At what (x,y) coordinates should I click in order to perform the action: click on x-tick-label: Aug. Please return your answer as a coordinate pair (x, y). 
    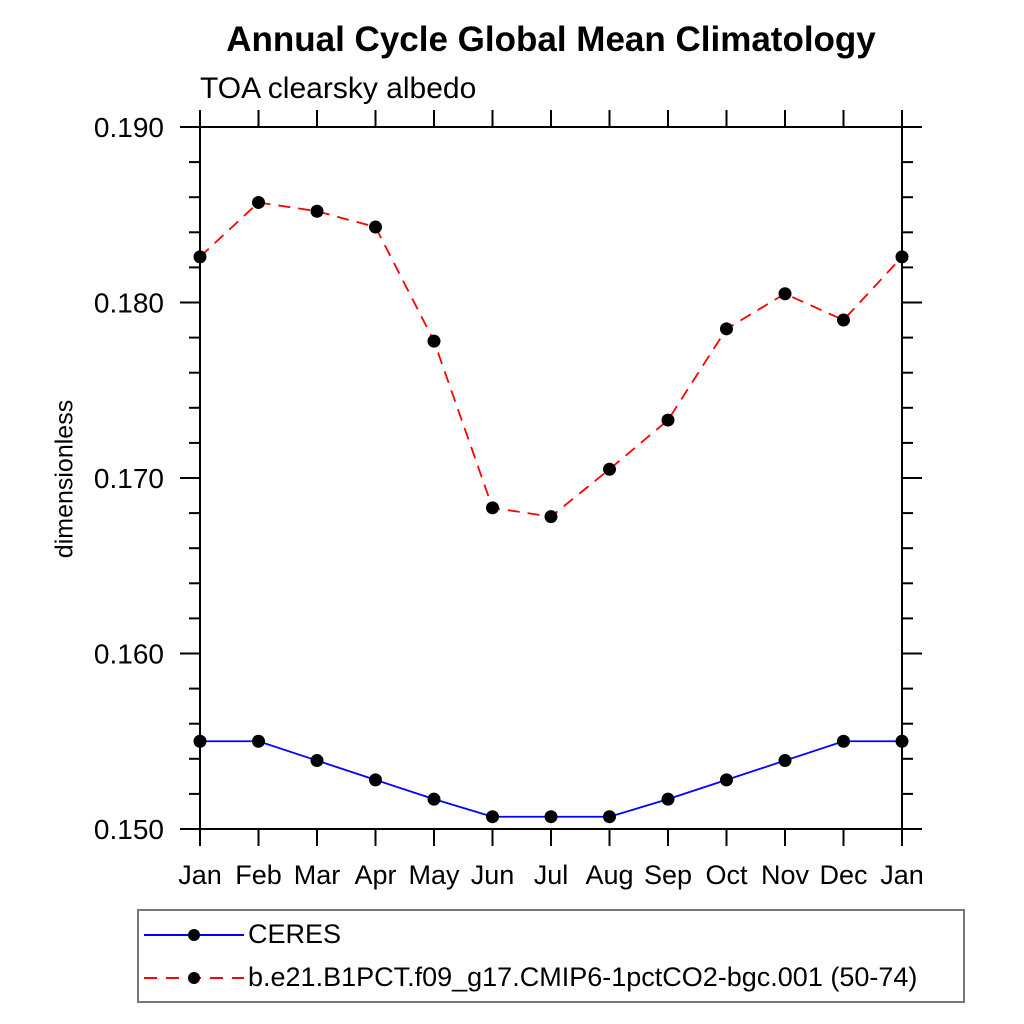
    Looking at the image, I should click on (609, 875).